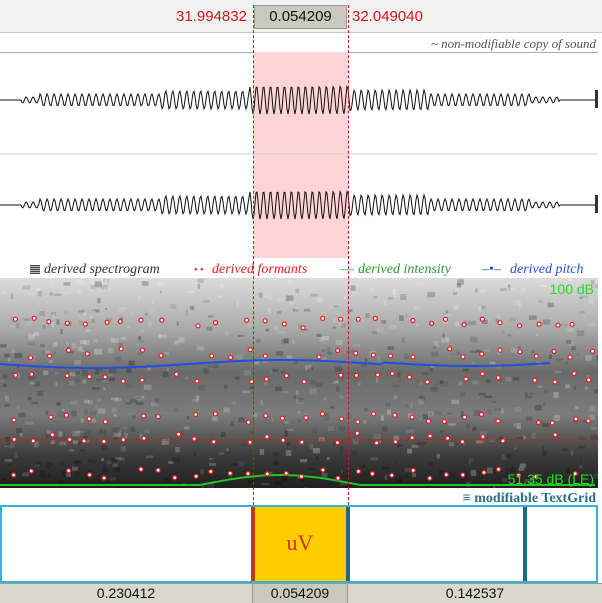 Image resolution: width=602 pixels, height=603 pixels. Describe the element at coordinates (259, 270) in the screenshot. I see `legend-formants: derived formants` at that location.